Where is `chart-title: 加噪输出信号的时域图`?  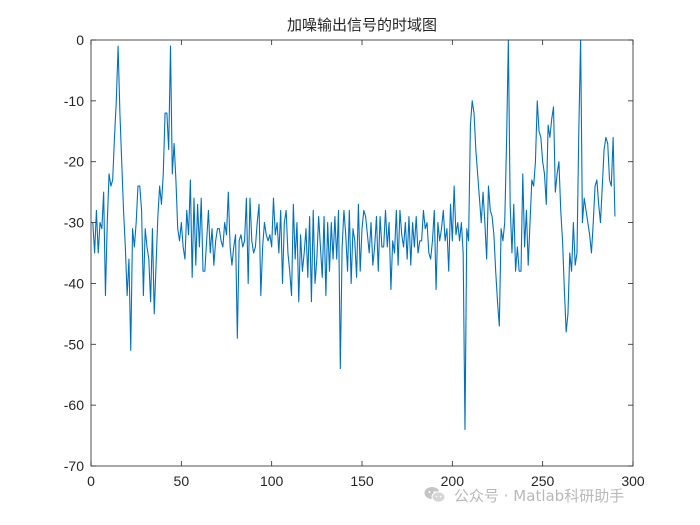 chart-title: 加噪输出信号的时域图 is located at coordinates (362, 25).